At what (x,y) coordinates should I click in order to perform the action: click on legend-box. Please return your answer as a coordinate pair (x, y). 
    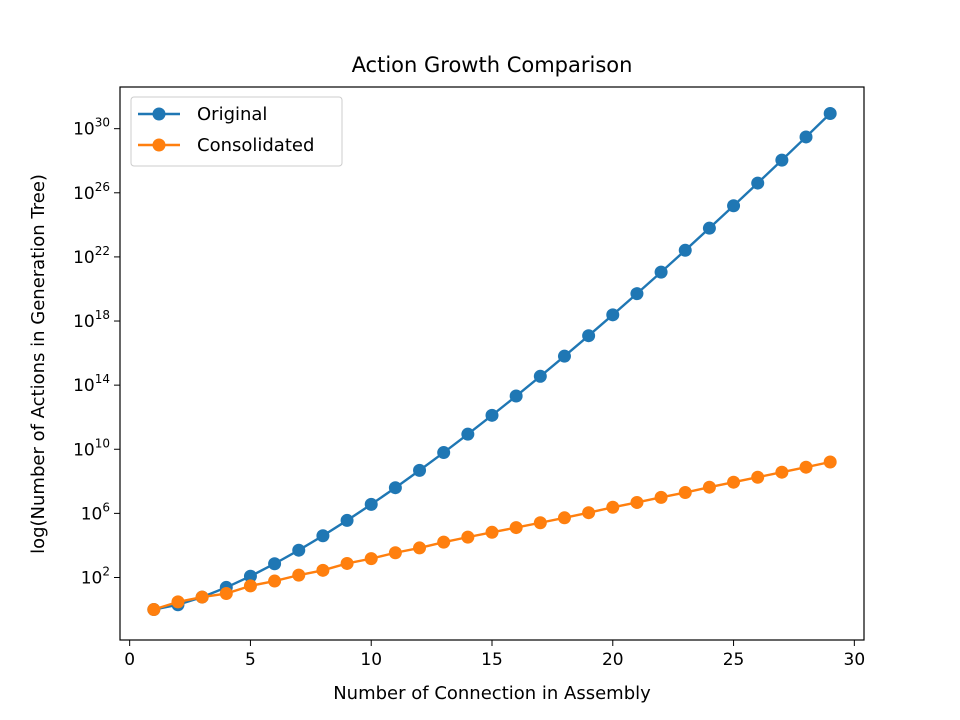
    Looking at the image, I should click on (236, 131).